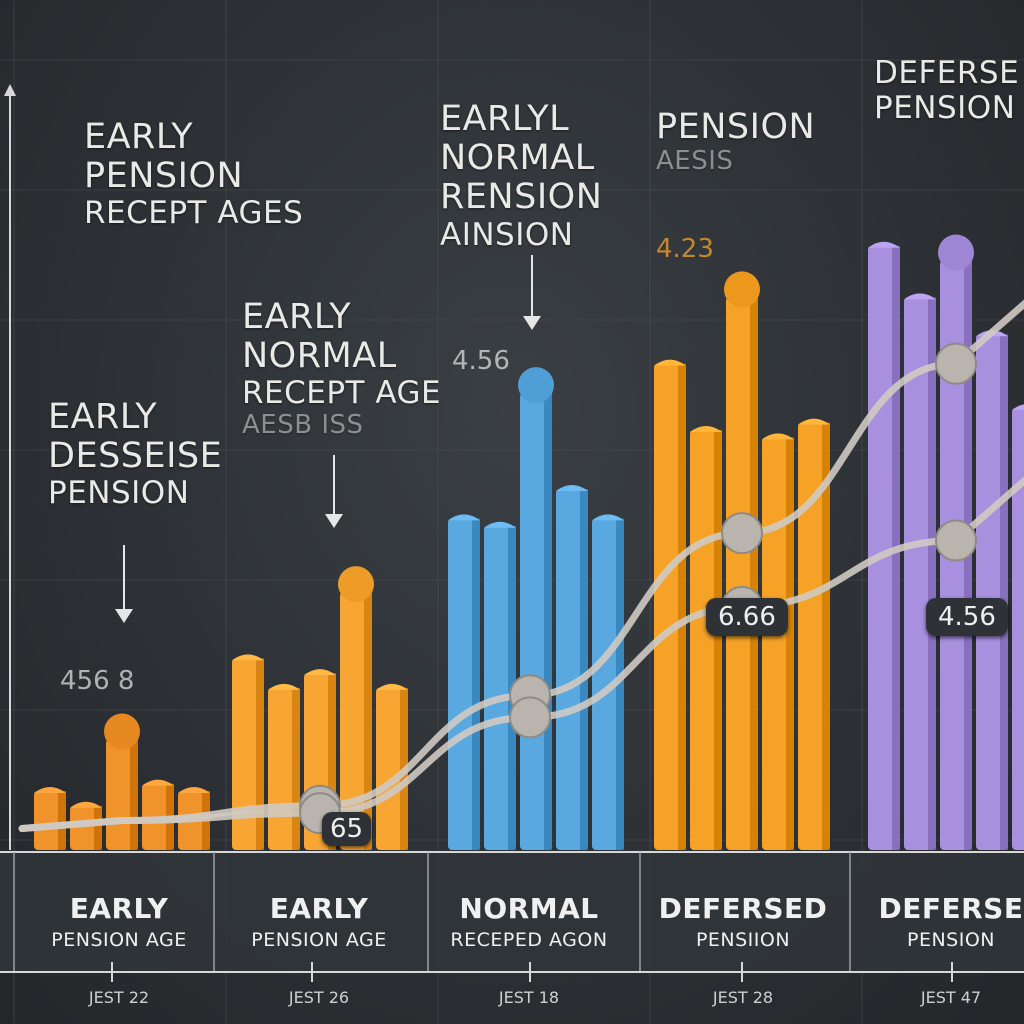 The image size is (1024, 1024). I want to click on category-title: NORMAL, so click(529, 908).